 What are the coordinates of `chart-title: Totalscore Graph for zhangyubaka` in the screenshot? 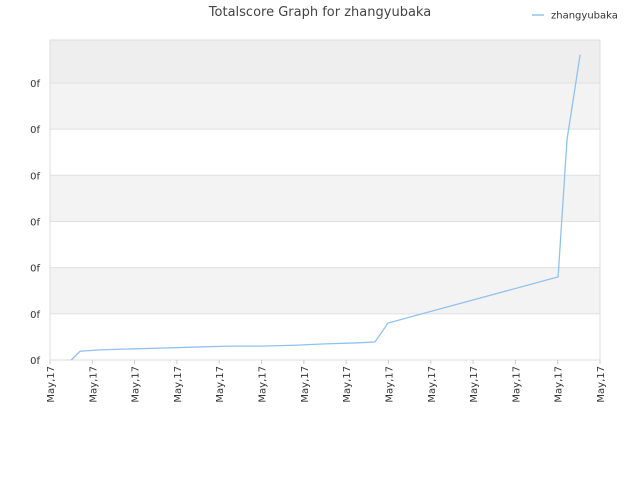 It's located at (319, 12).